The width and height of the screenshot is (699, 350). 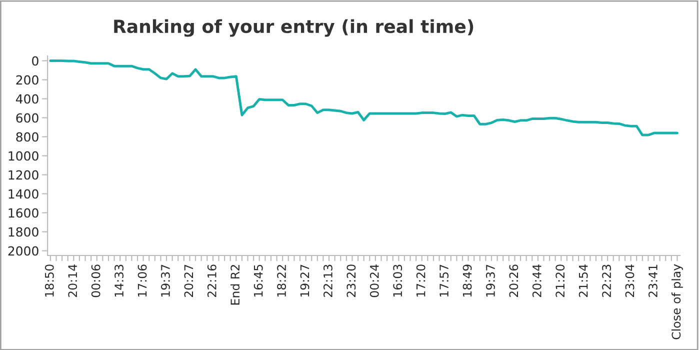 I want to click on x-tick-label: 17:20, so click(x=421, y=280).